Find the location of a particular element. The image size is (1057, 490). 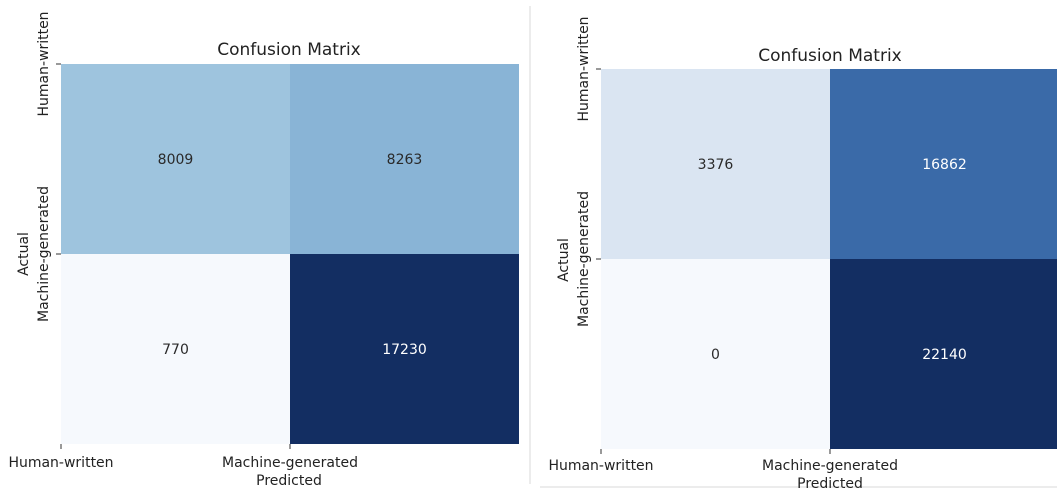

cell-value-label: 8263 is located at coordinates (405, 160).